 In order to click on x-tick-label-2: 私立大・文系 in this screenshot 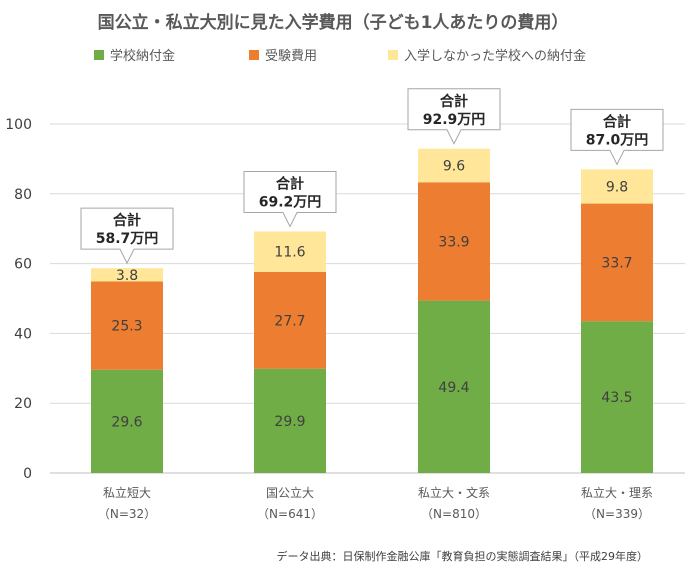, I will do `click(454, 492)`.